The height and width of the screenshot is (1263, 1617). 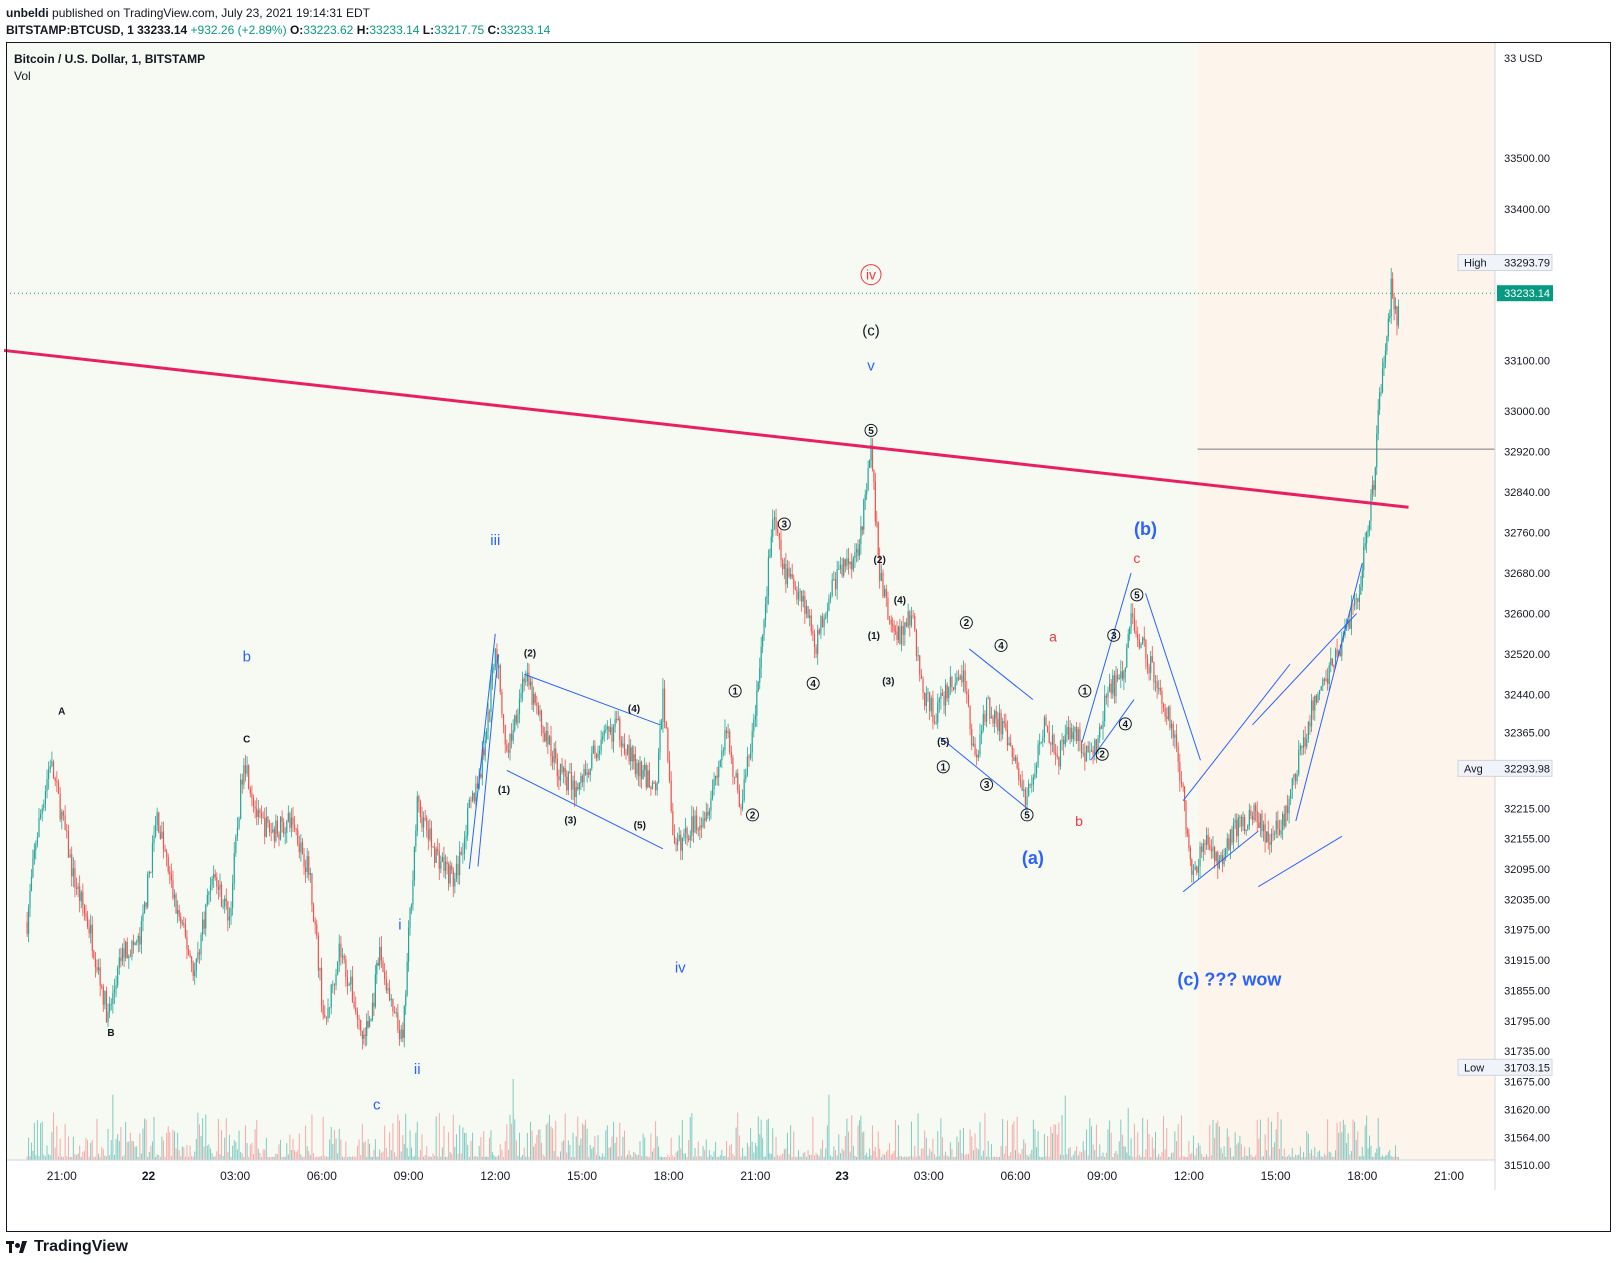 What do you see at coordinates (67, 1247) in the screenshot?
I see `brand-footer: TradingView` at bounding box center [67, 1247].